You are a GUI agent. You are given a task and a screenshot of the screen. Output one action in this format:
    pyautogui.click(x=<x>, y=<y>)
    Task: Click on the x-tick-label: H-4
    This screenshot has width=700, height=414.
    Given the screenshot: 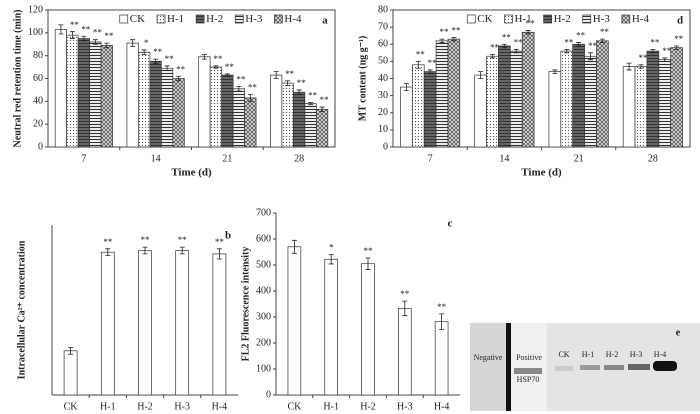 What is the action you would take?
    pyautogui.click(x=442, y=406)
    